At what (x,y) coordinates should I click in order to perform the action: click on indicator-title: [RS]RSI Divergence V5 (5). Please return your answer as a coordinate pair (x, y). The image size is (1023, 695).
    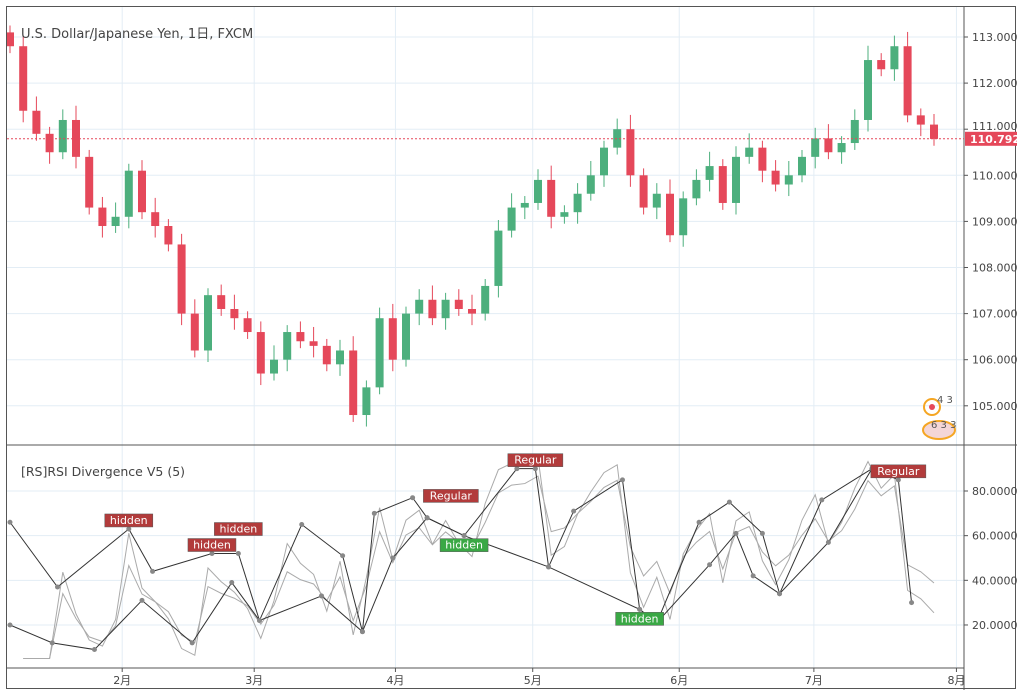
    Looking at the image, I should click on (103, 471).